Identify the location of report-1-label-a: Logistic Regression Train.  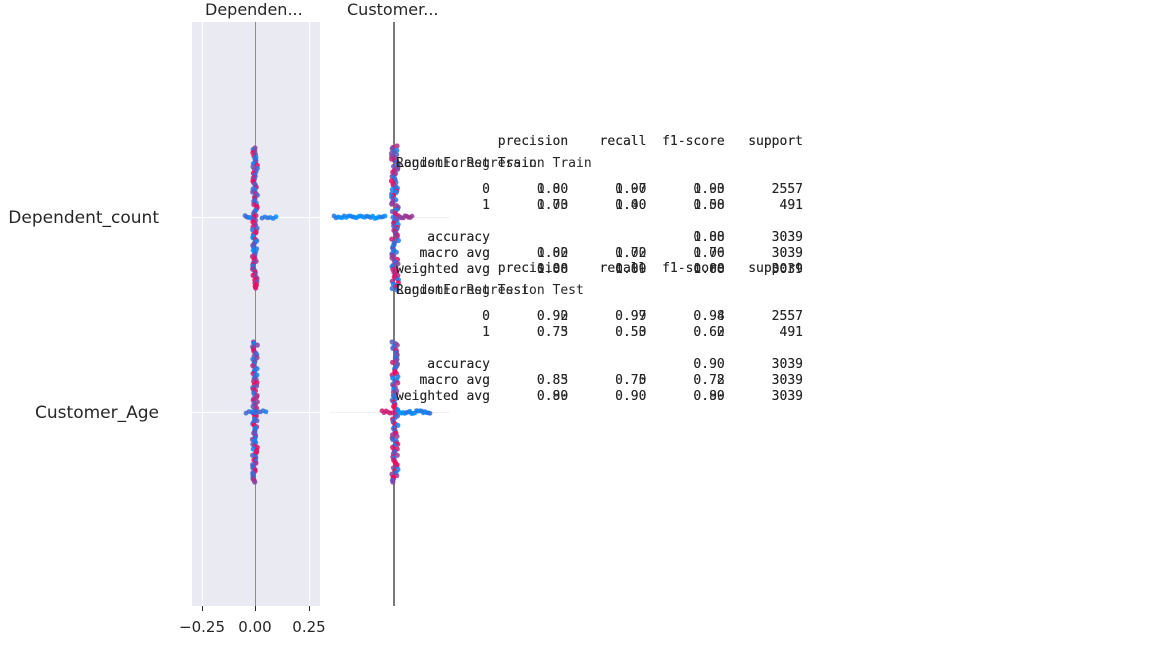
(494, 163).